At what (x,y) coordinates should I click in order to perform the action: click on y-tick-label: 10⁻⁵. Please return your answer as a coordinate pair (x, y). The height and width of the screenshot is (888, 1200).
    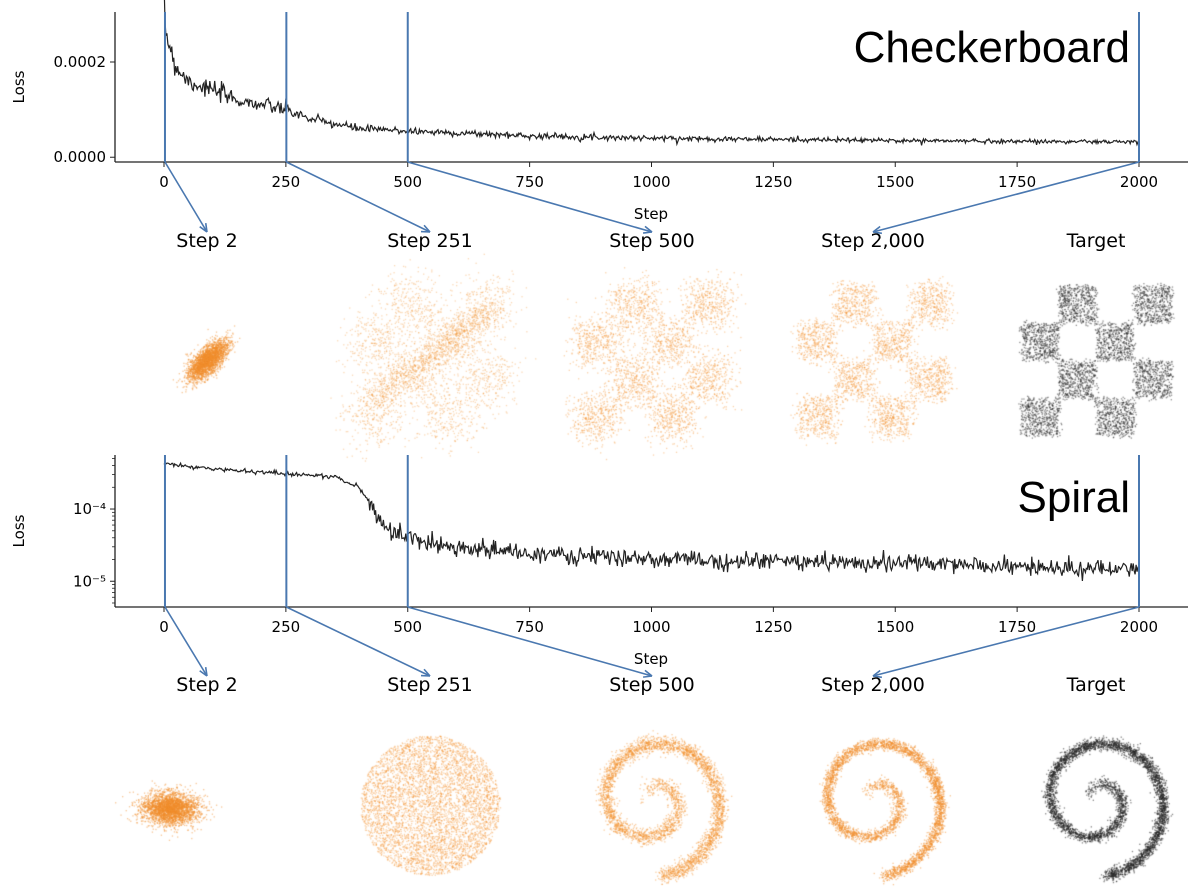
    Looking at the image, I should click on (89, 581).